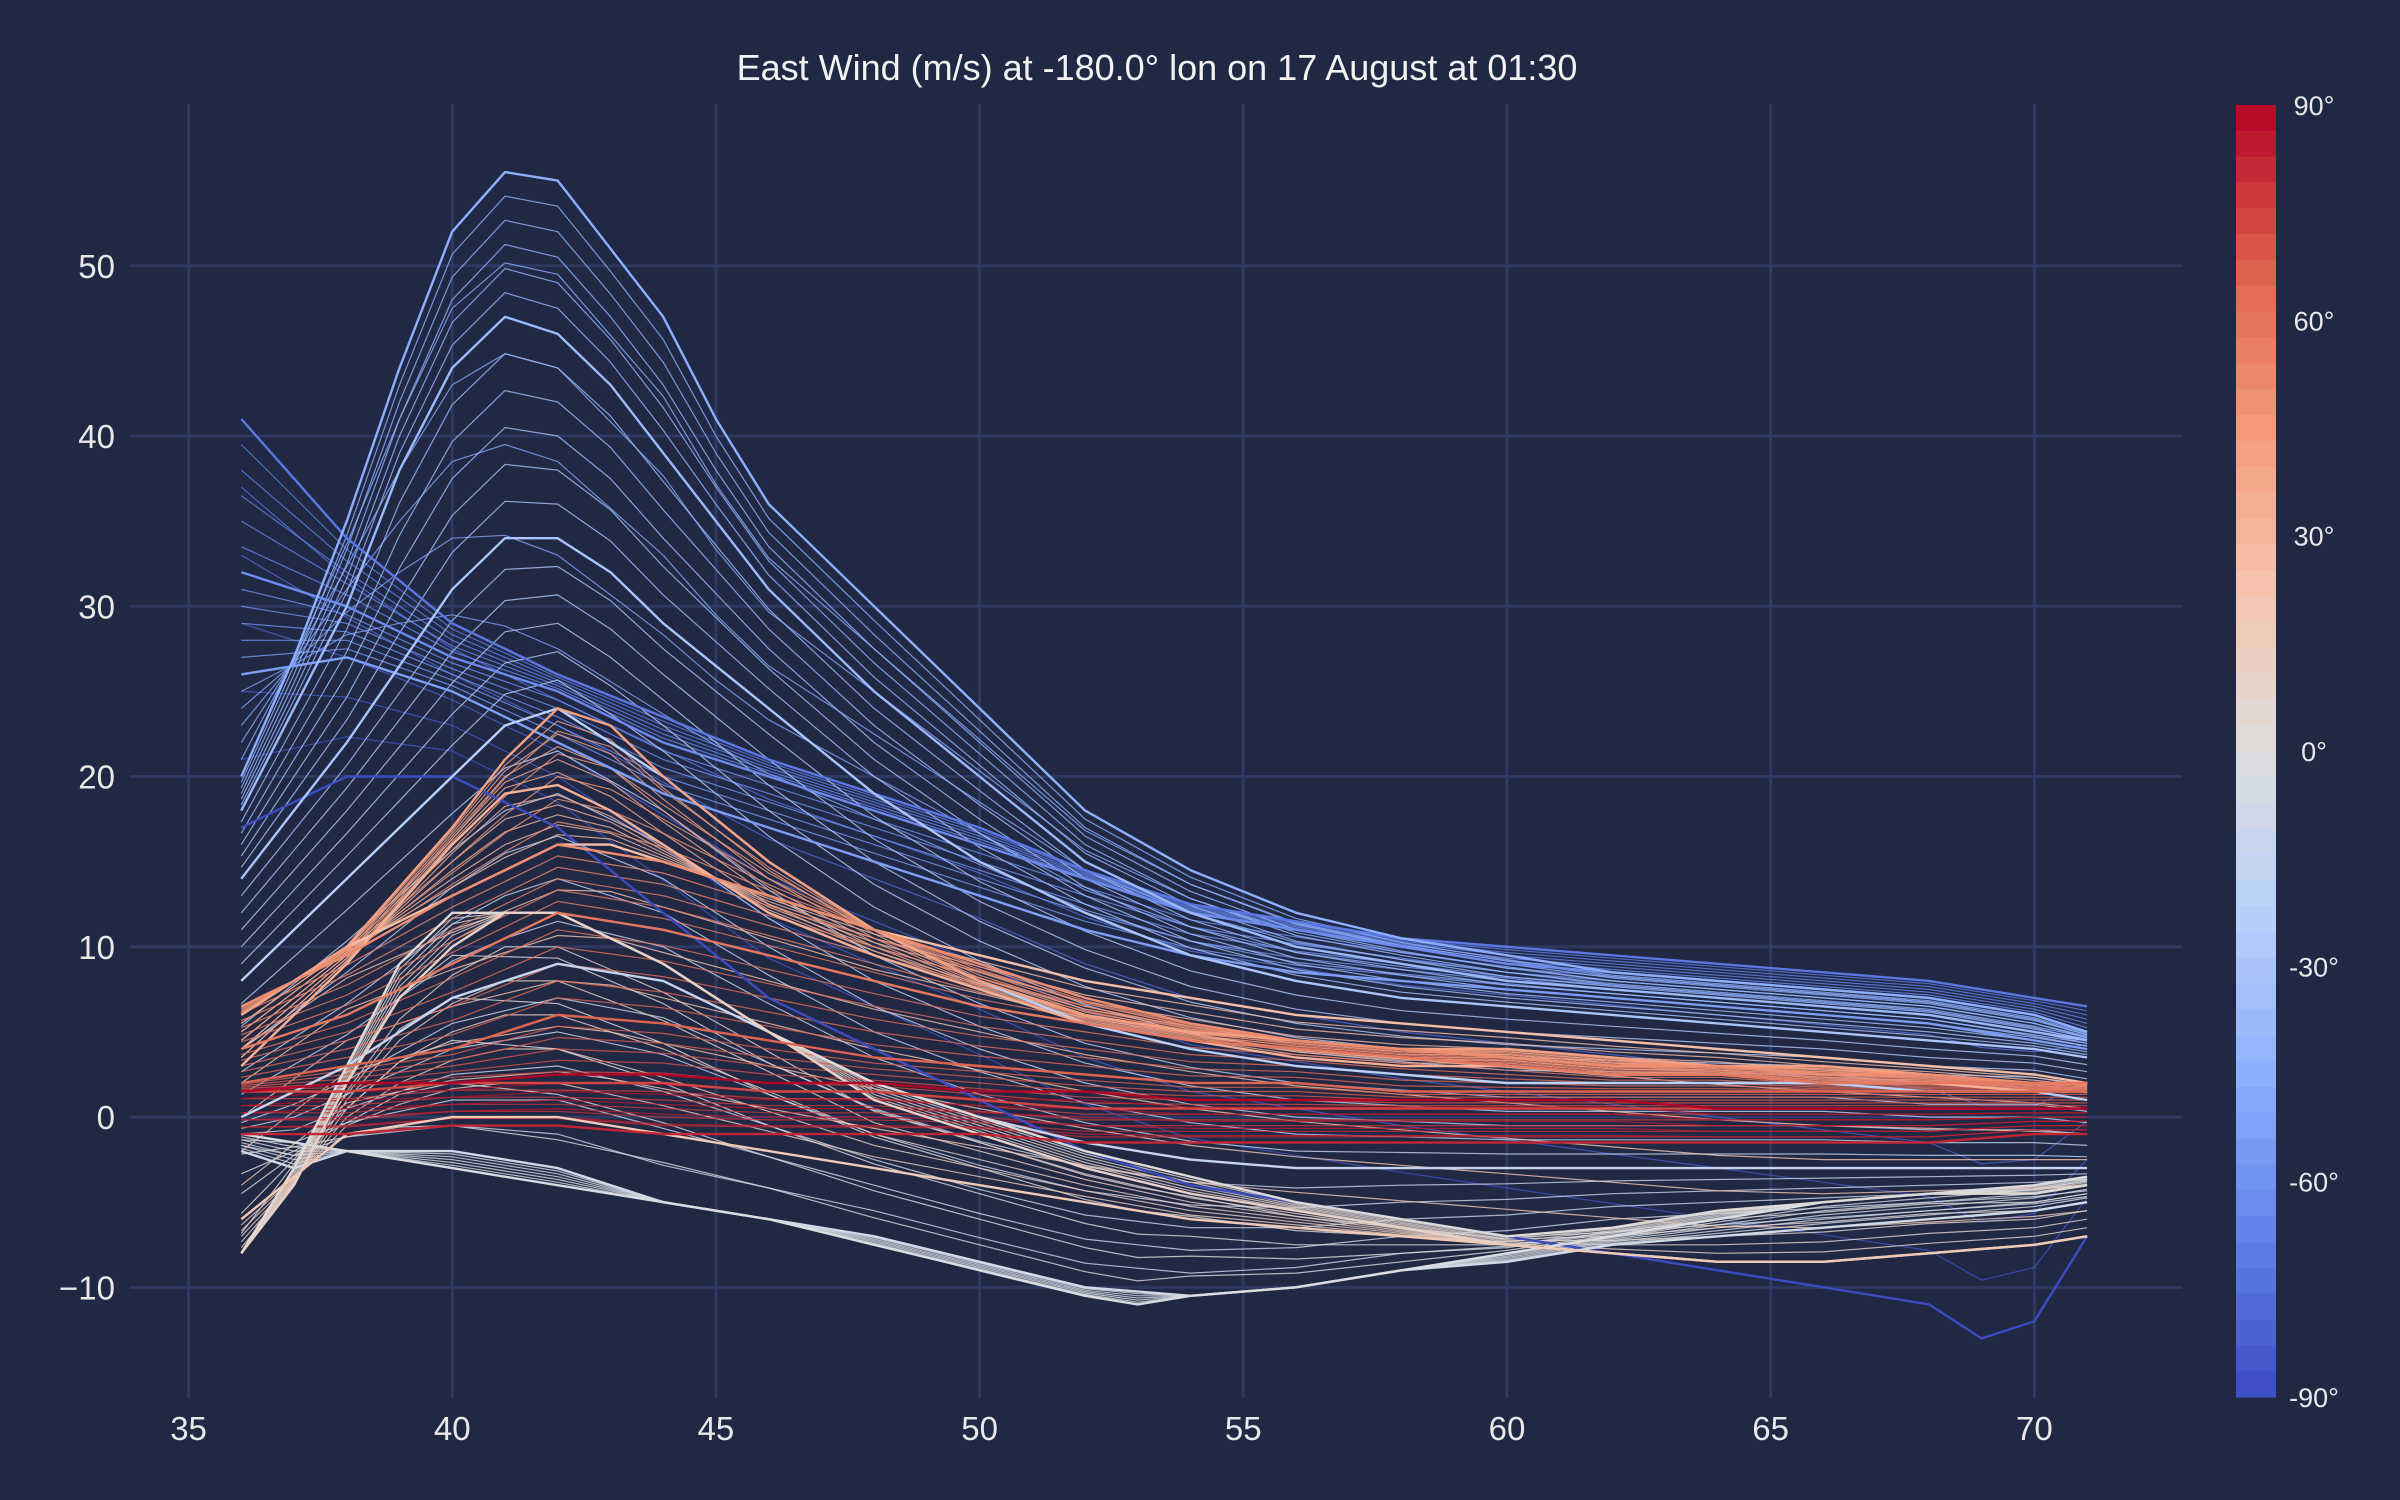 This screenshot has width=2400, height=1500. I want to click on colorbar-tick-label: -30°, so click(2314, 967).